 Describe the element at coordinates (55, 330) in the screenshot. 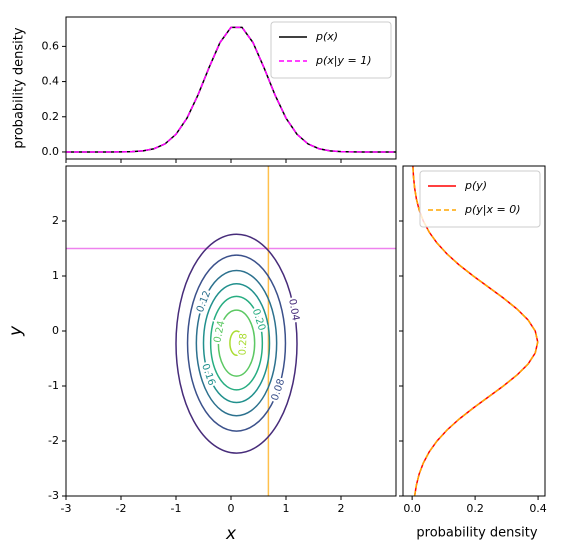

I see `y-tick-label: 0` at that location.